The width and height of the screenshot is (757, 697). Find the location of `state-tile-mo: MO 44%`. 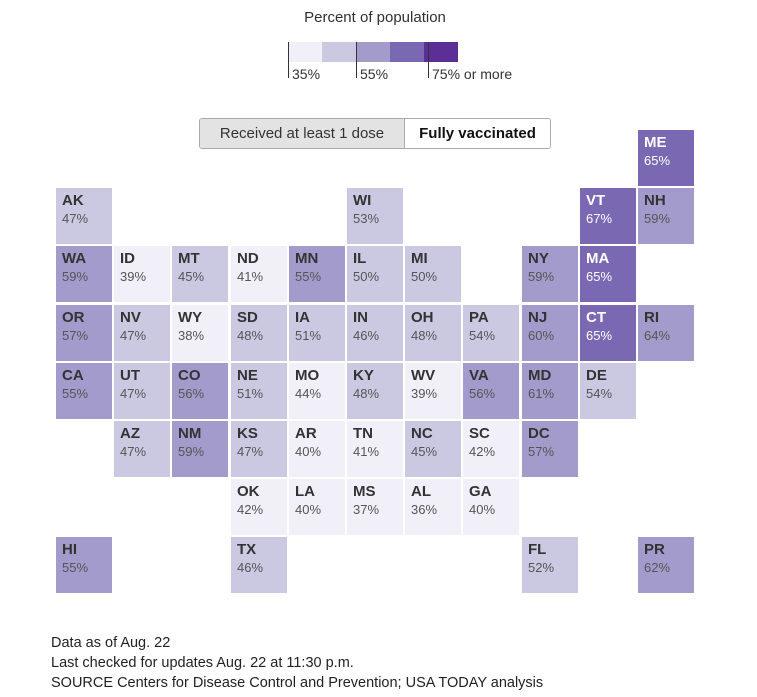

state-tile-mo: MO 44% is located at coordinates (317, 391).